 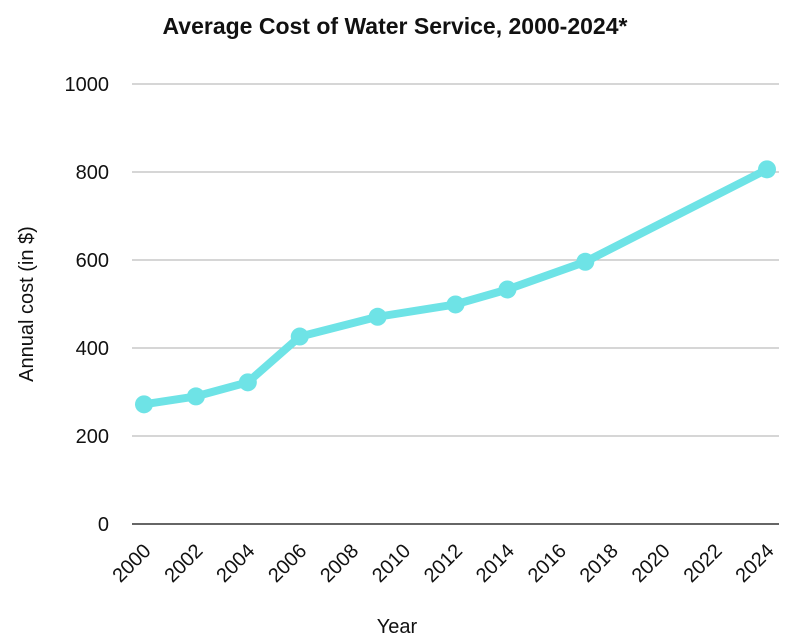 I want to click on x-tick-label-2020: 2020, so click(x=651, y=563).